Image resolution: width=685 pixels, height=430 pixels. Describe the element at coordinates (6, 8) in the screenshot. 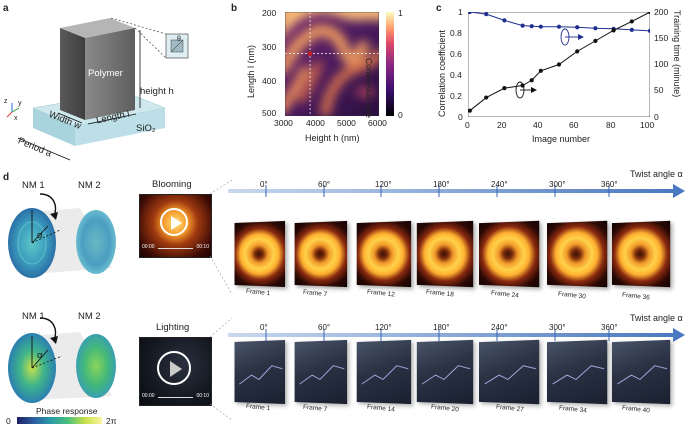

I see `panel-label-a: a` at that location.